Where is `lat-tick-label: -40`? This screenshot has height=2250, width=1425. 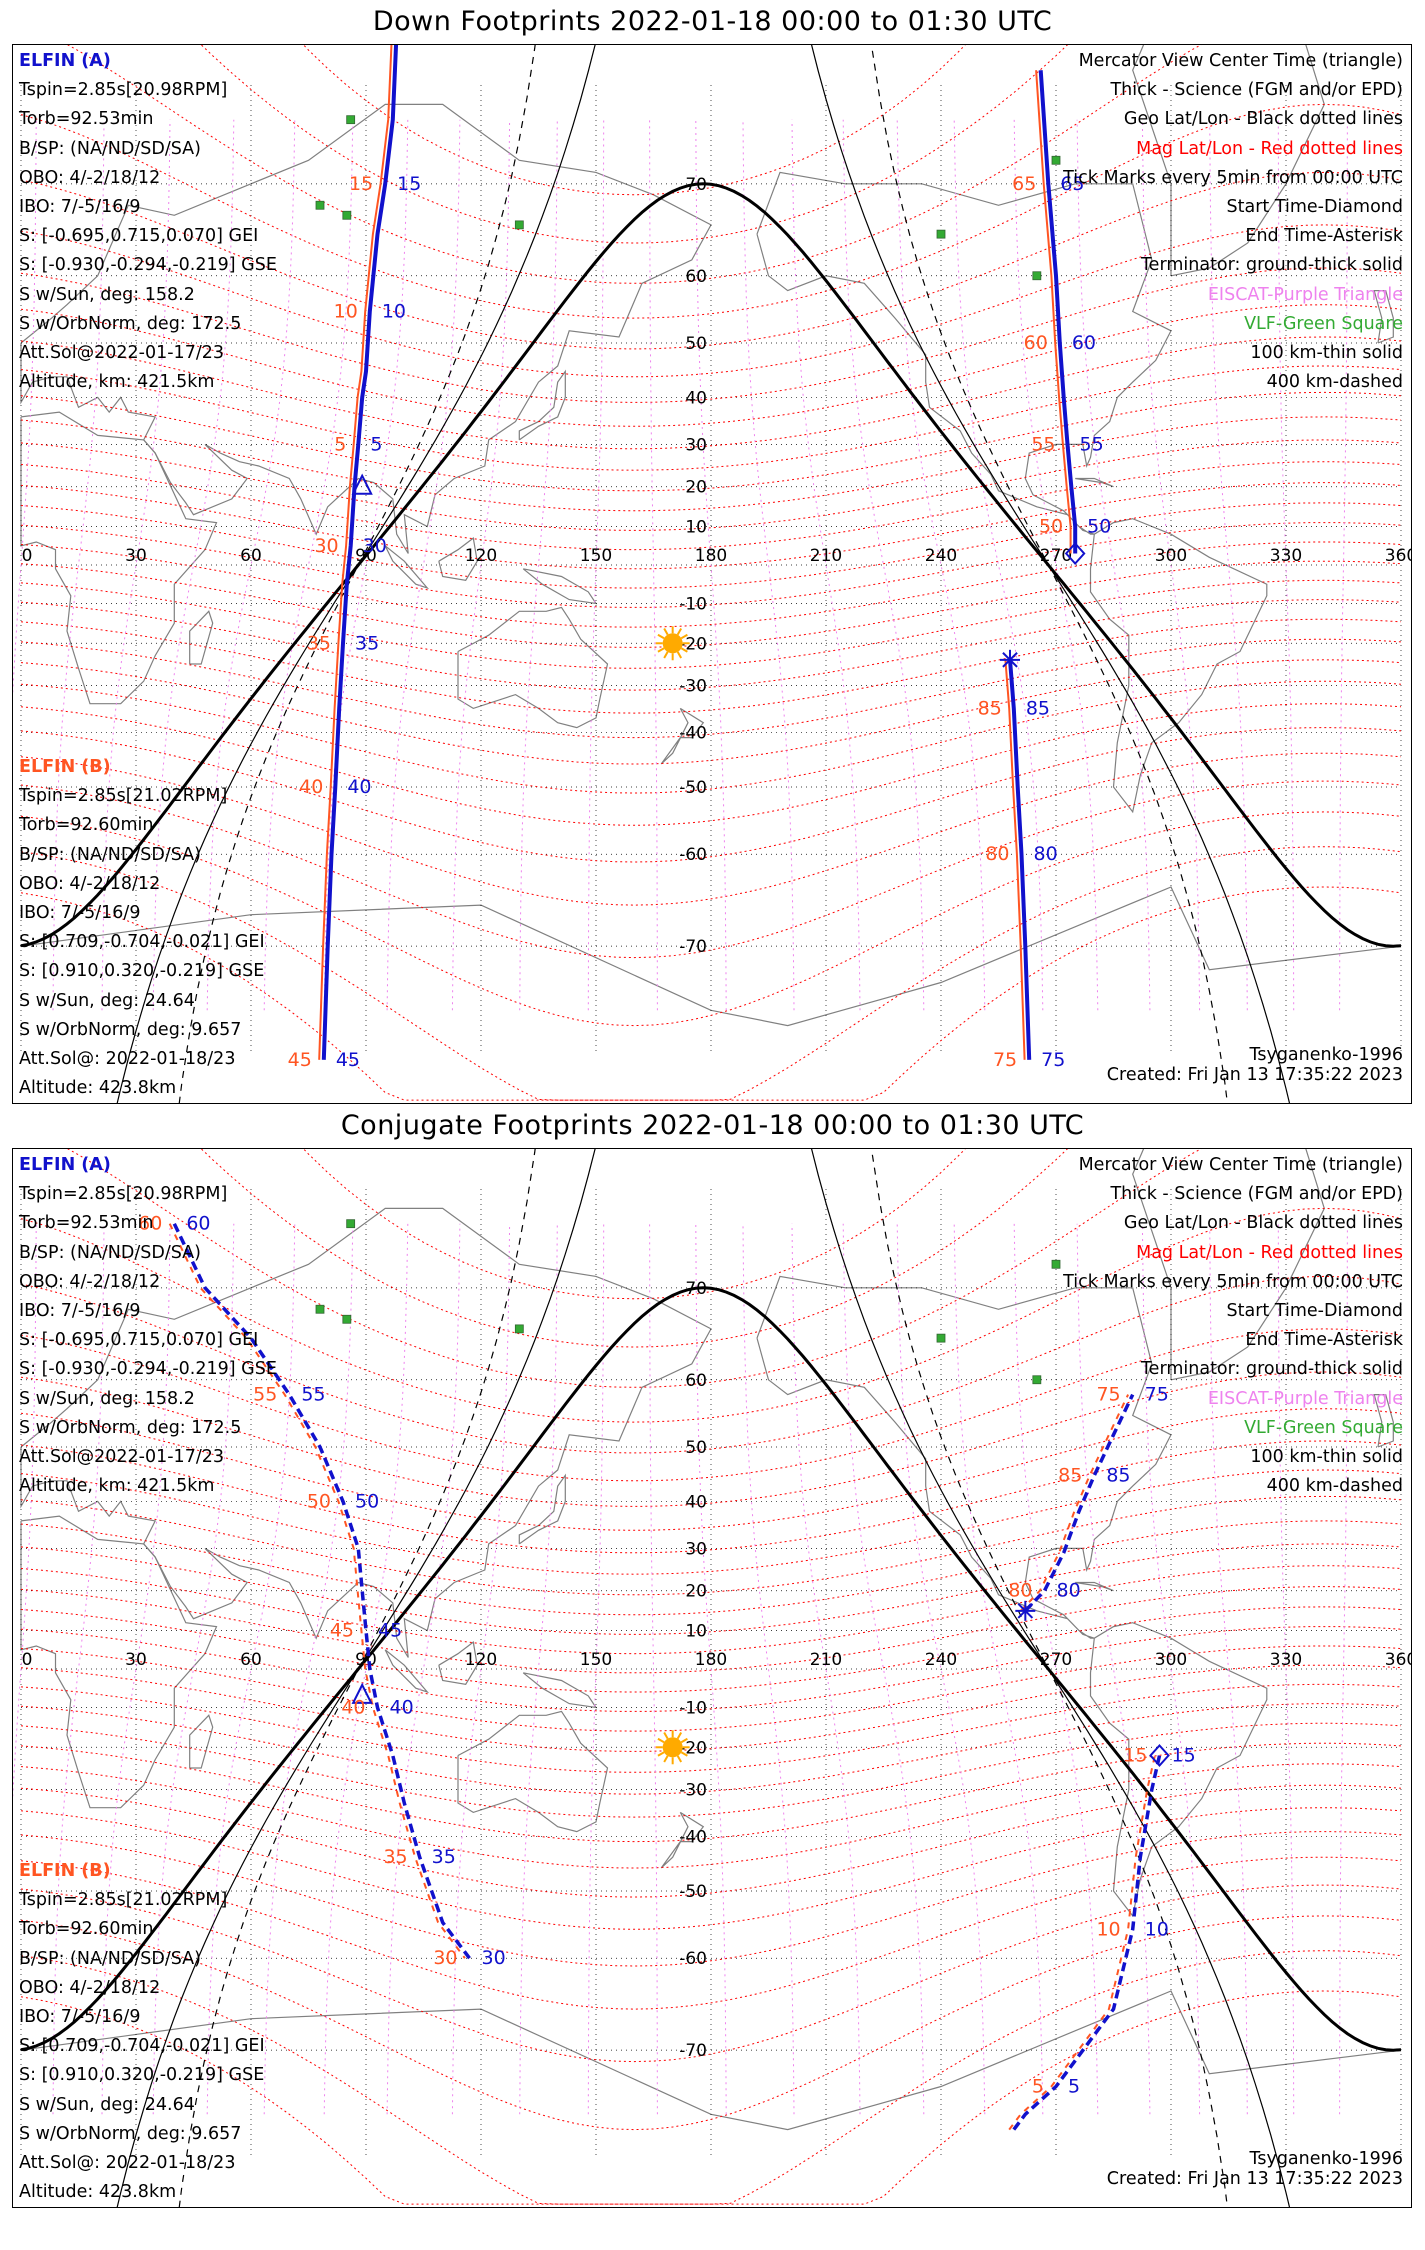 lat-tick-label: -40 is located at coordinates (693, 734).